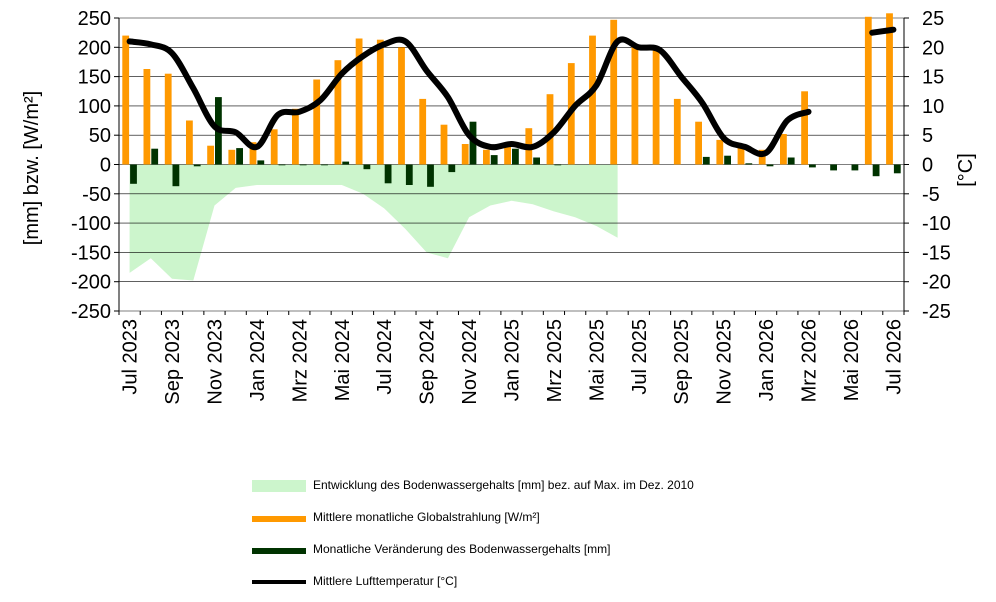  What do you see at coordinates (373, 222) in the screenshot?
I see `soil-water-content-area` at bounding box center [373, 222].